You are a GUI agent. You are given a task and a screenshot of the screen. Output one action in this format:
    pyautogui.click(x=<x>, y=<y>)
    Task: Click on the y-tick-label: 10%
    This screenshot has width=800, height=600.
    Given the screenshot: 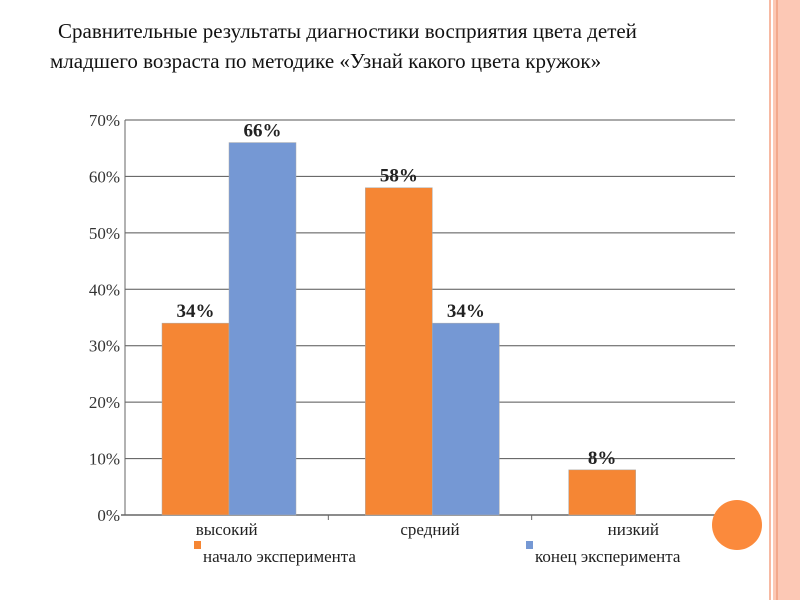 What is the action you would take?
    pyautogui.click(x=104, y=459)
    